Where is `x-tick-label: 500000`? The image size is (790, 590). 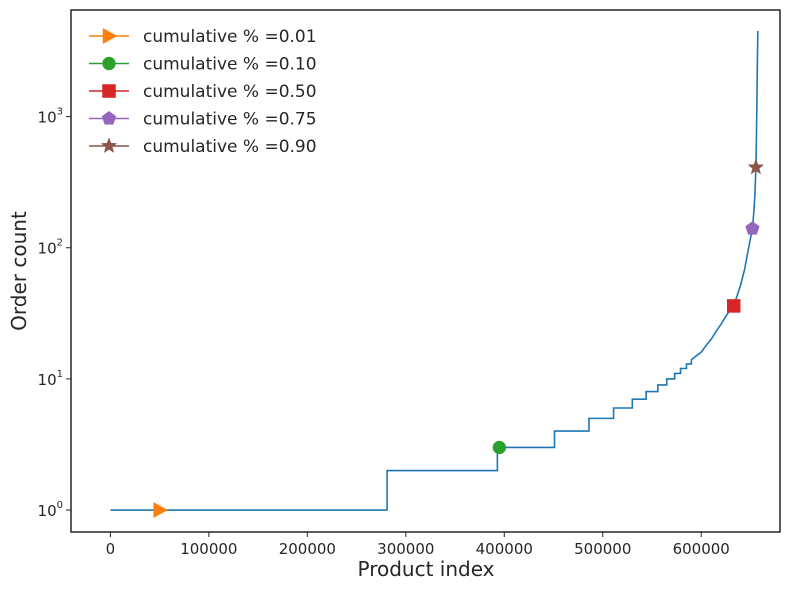 x-tick-label: 500000 is located at coordinates (602, 549).